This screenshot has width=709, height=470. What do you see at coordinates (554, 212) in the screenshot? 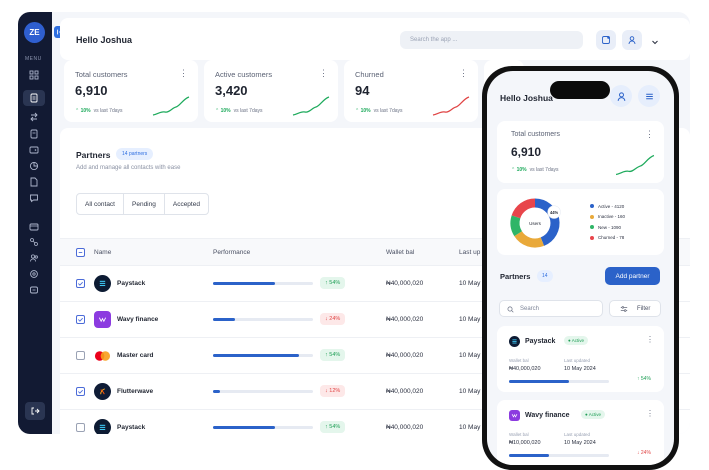
I see `donut-callout: 44%` at bounding box center [554, 212].